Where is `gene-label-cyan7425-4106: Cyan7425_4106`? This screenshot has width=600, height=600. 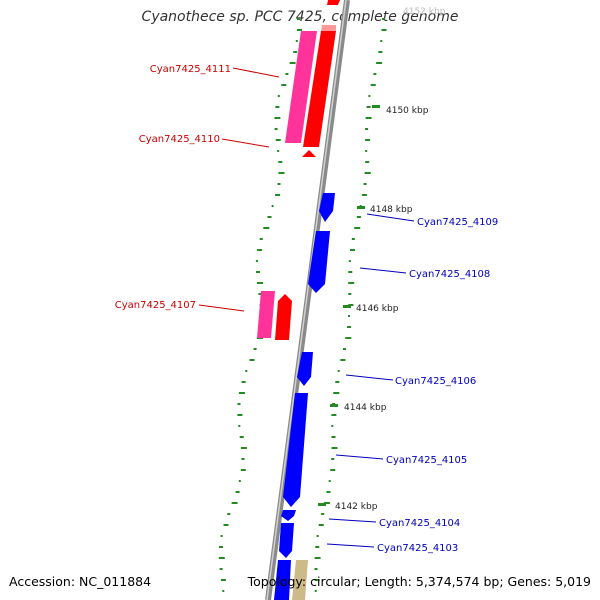 gene-label-cyan7425-4106: Cyan7425_4106 is located at coordinates (435, 381).